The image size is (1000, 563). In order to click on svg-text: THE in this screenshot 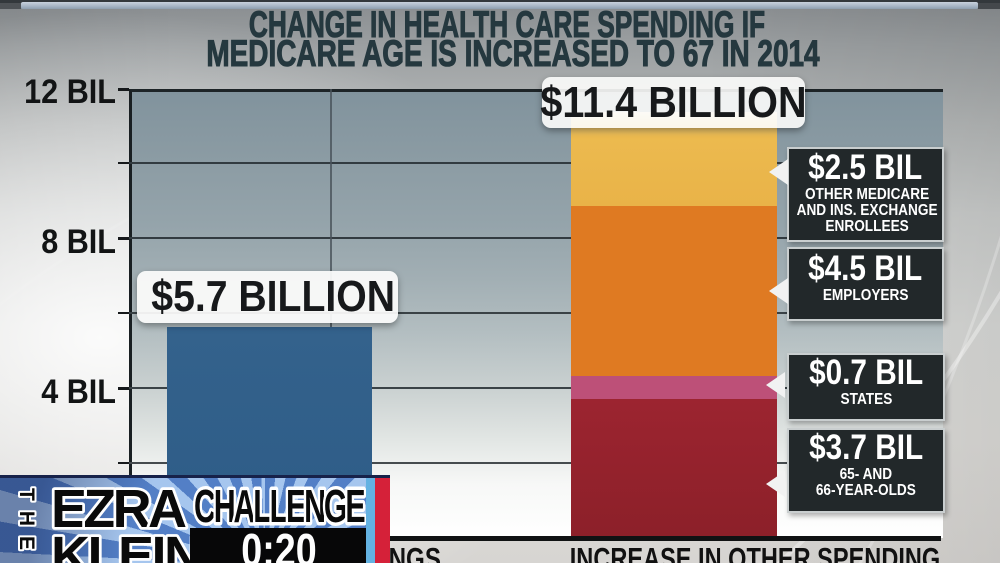, I will do `click(26, 519)`.